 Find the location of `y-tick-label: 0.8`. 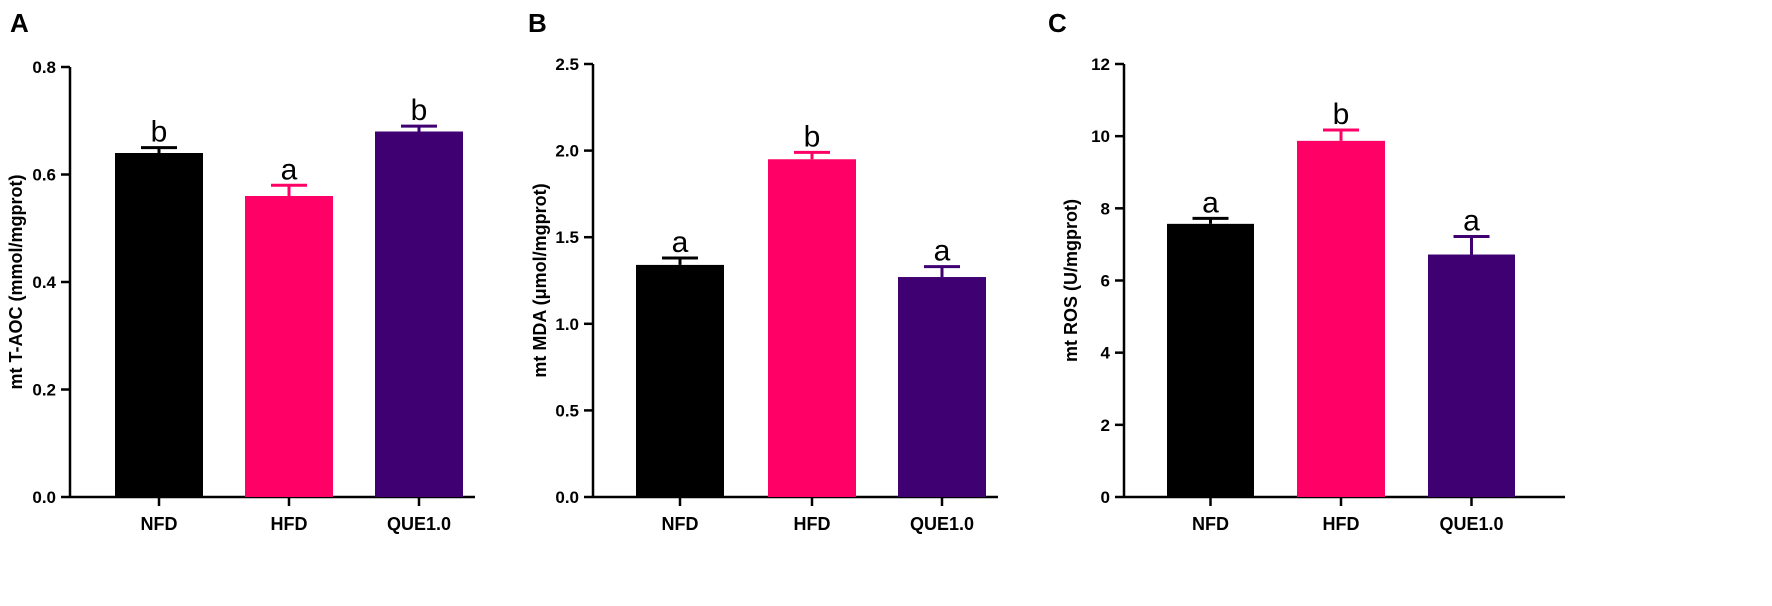

y-tick-label: 0.8 is located at coordinates (44, 67).